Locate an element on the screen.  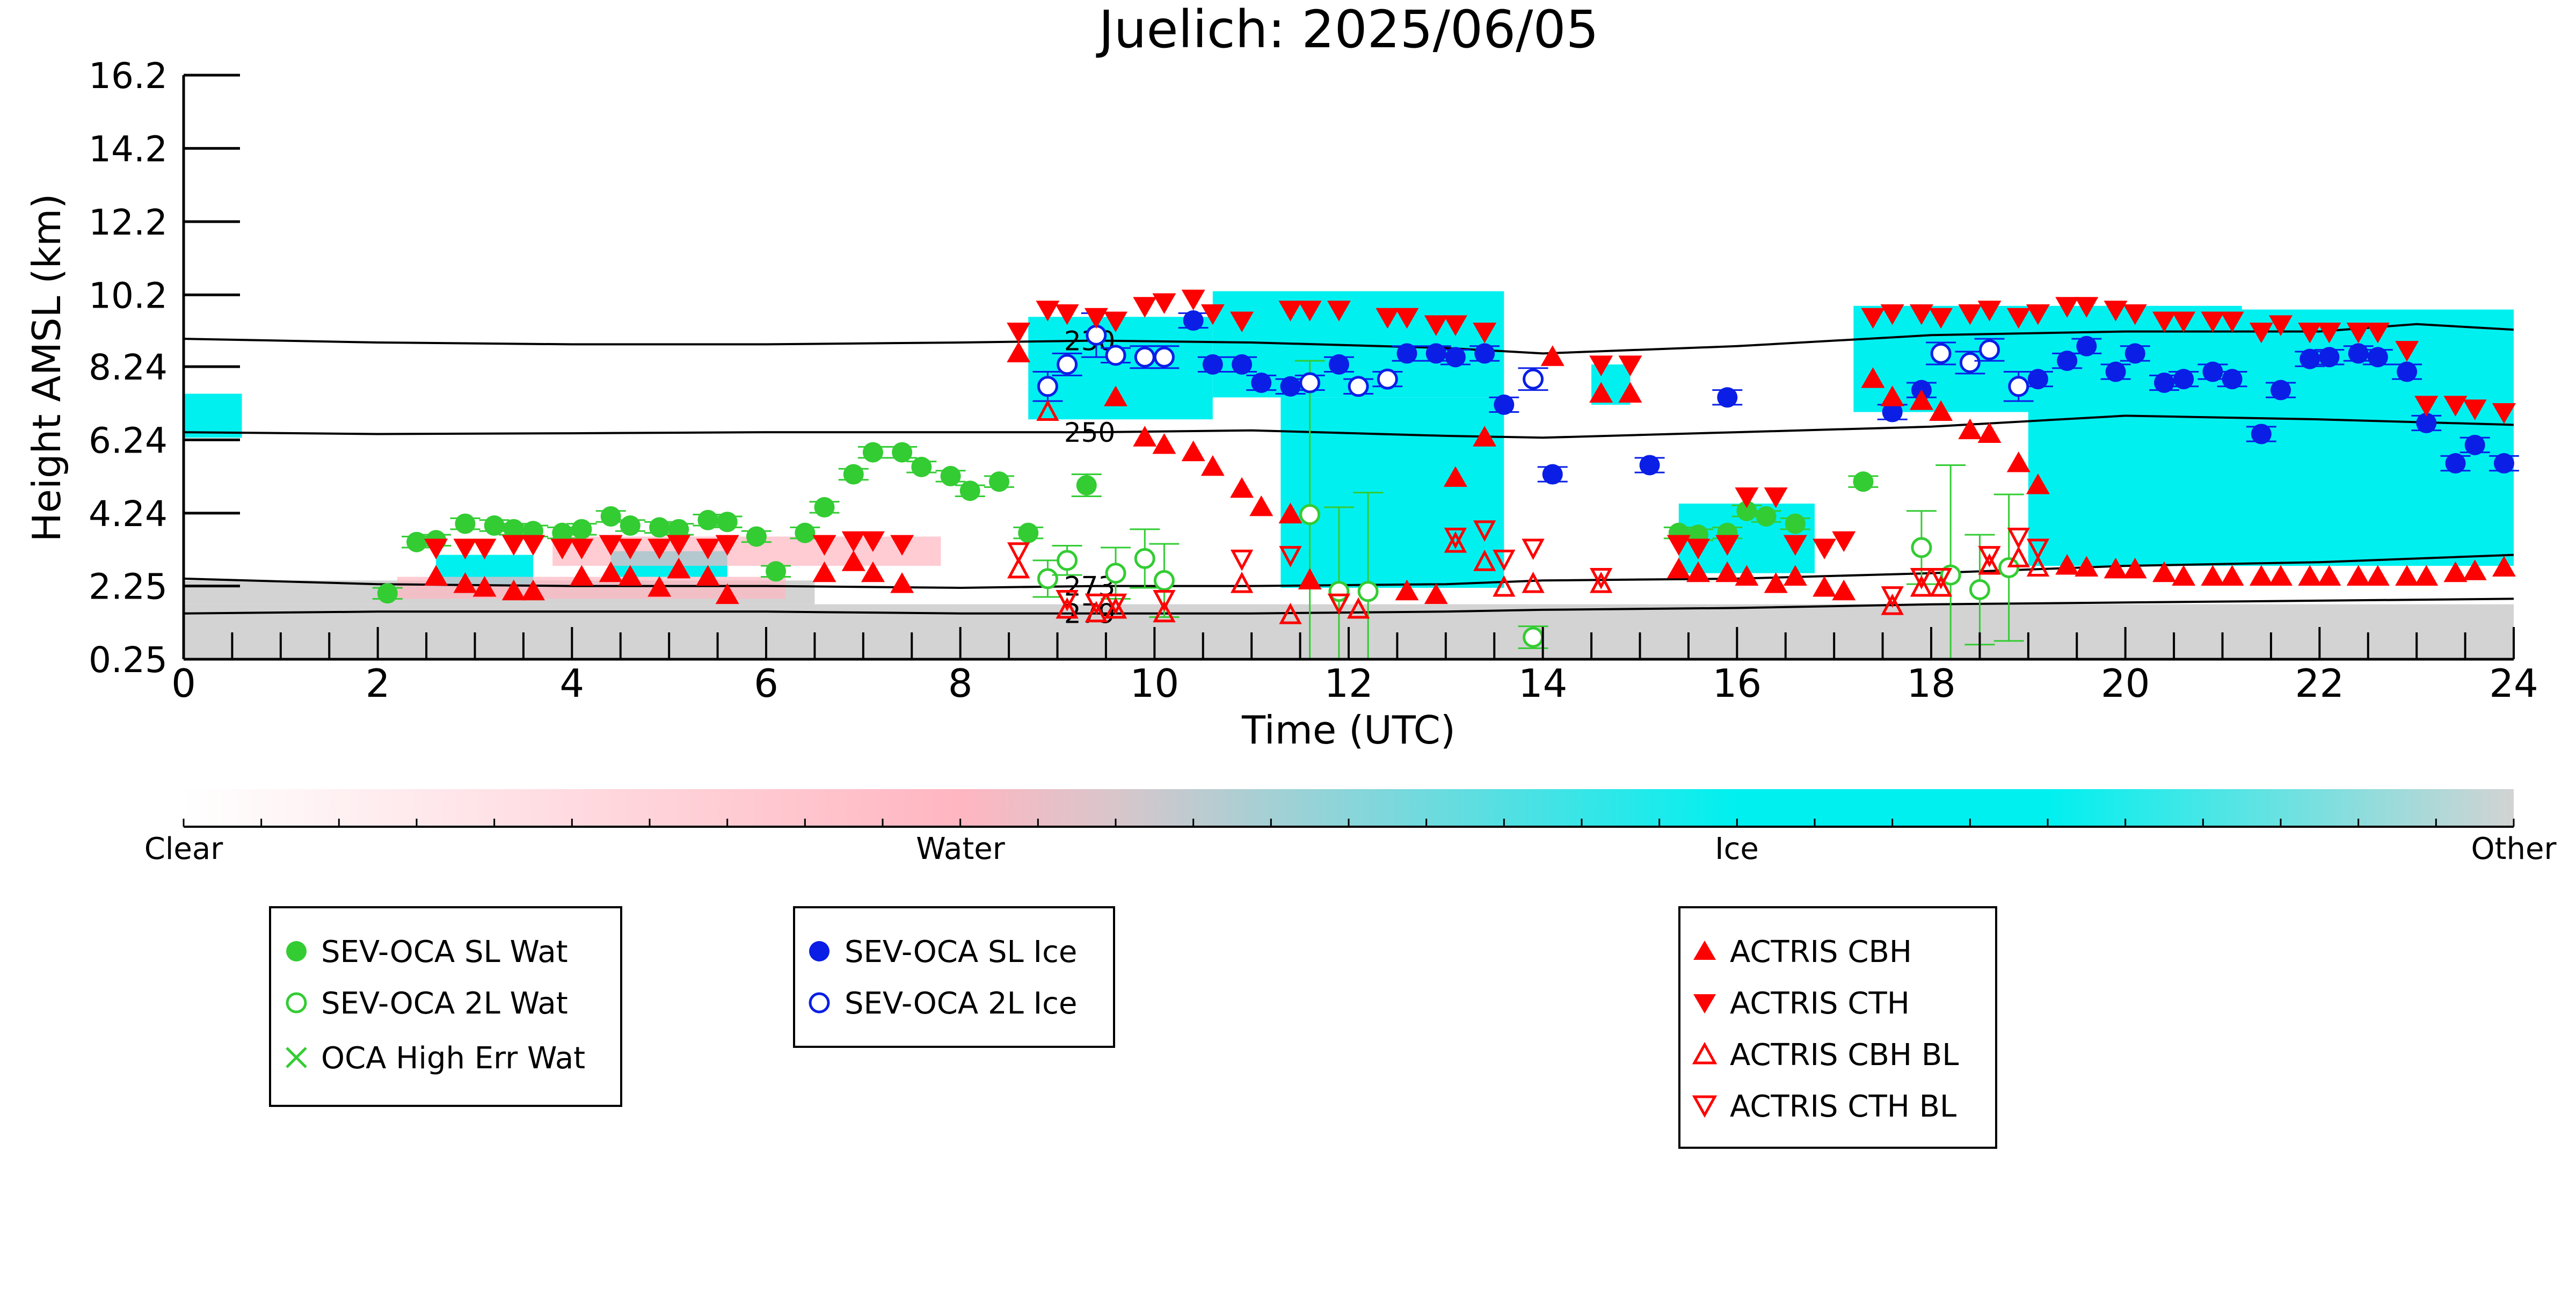
y-axis-label: Height AMSL (km) is located at coordinates (46, 368).